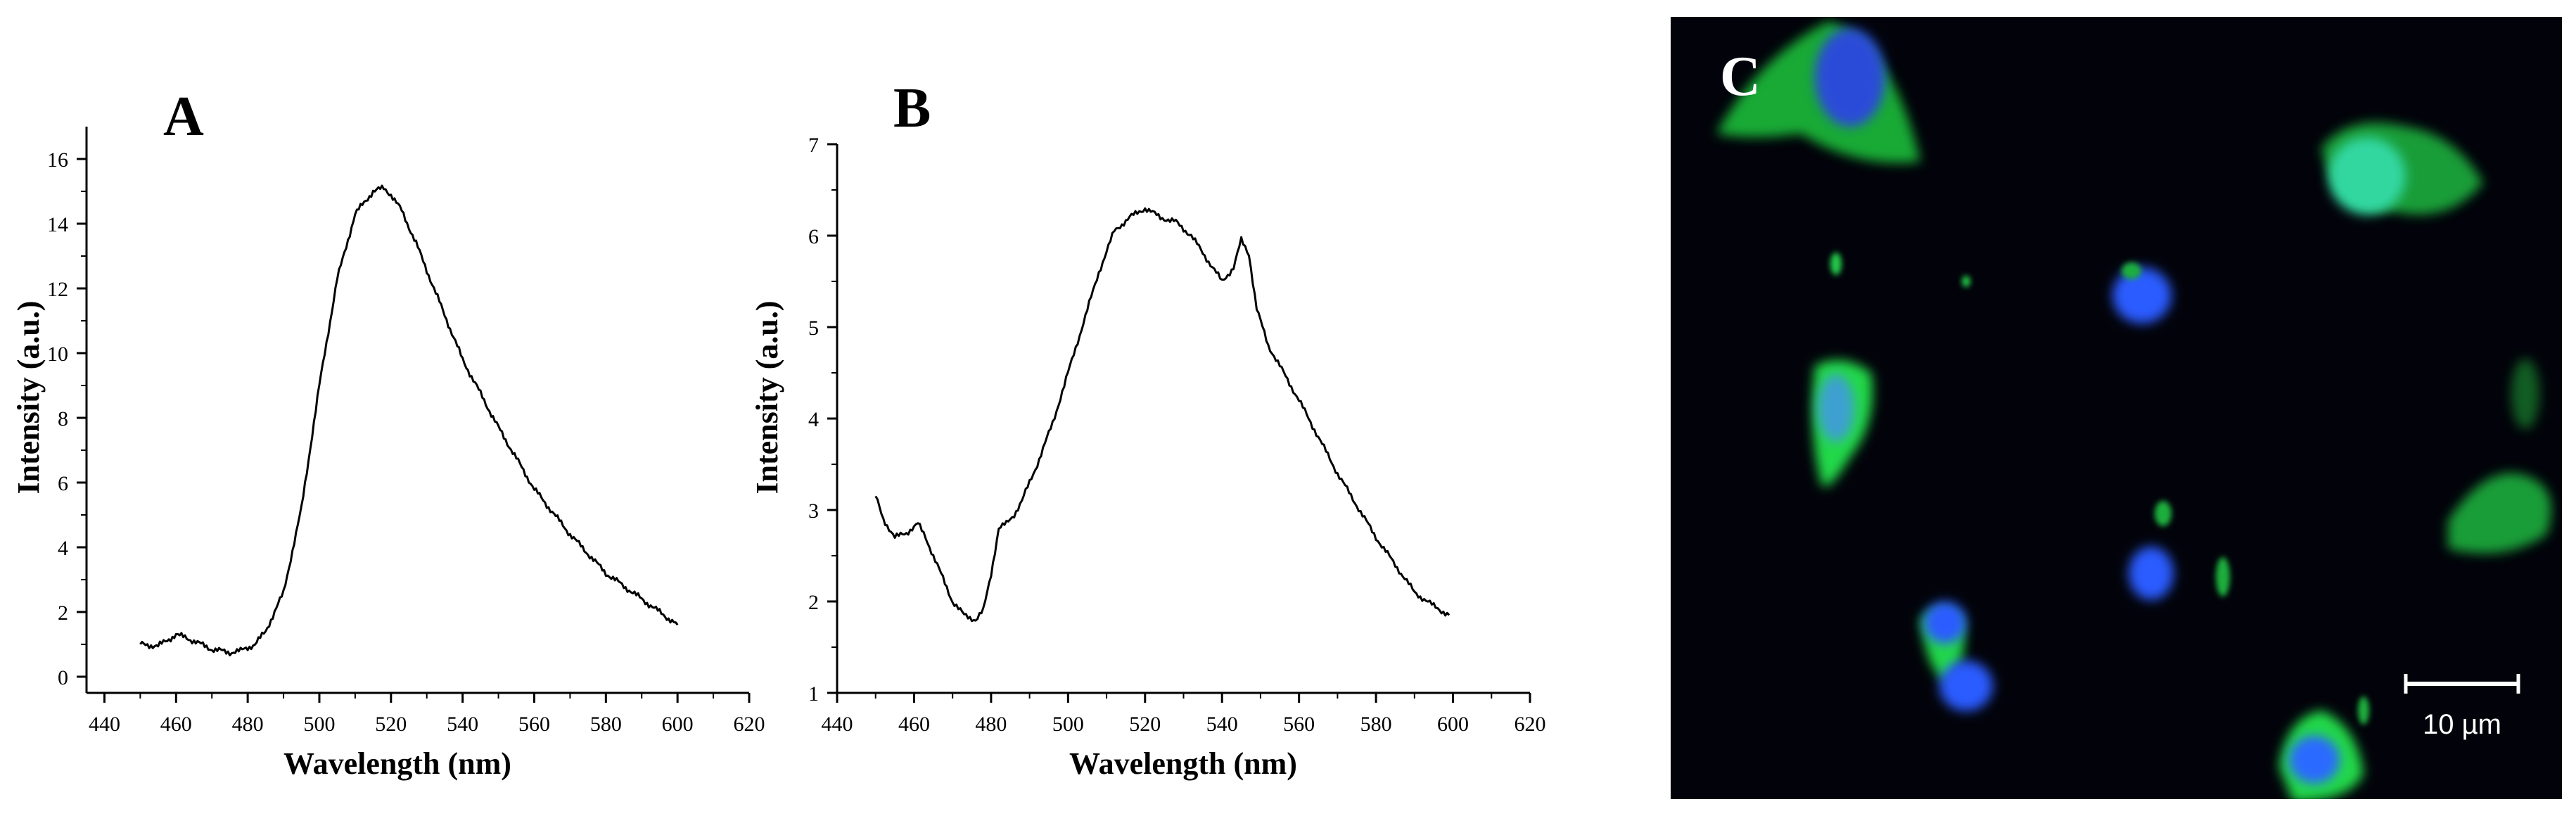  Describe the element at coordinates (57, 224) in the screenshot. I see `panel-a-y-tick-label: 14` at that location.